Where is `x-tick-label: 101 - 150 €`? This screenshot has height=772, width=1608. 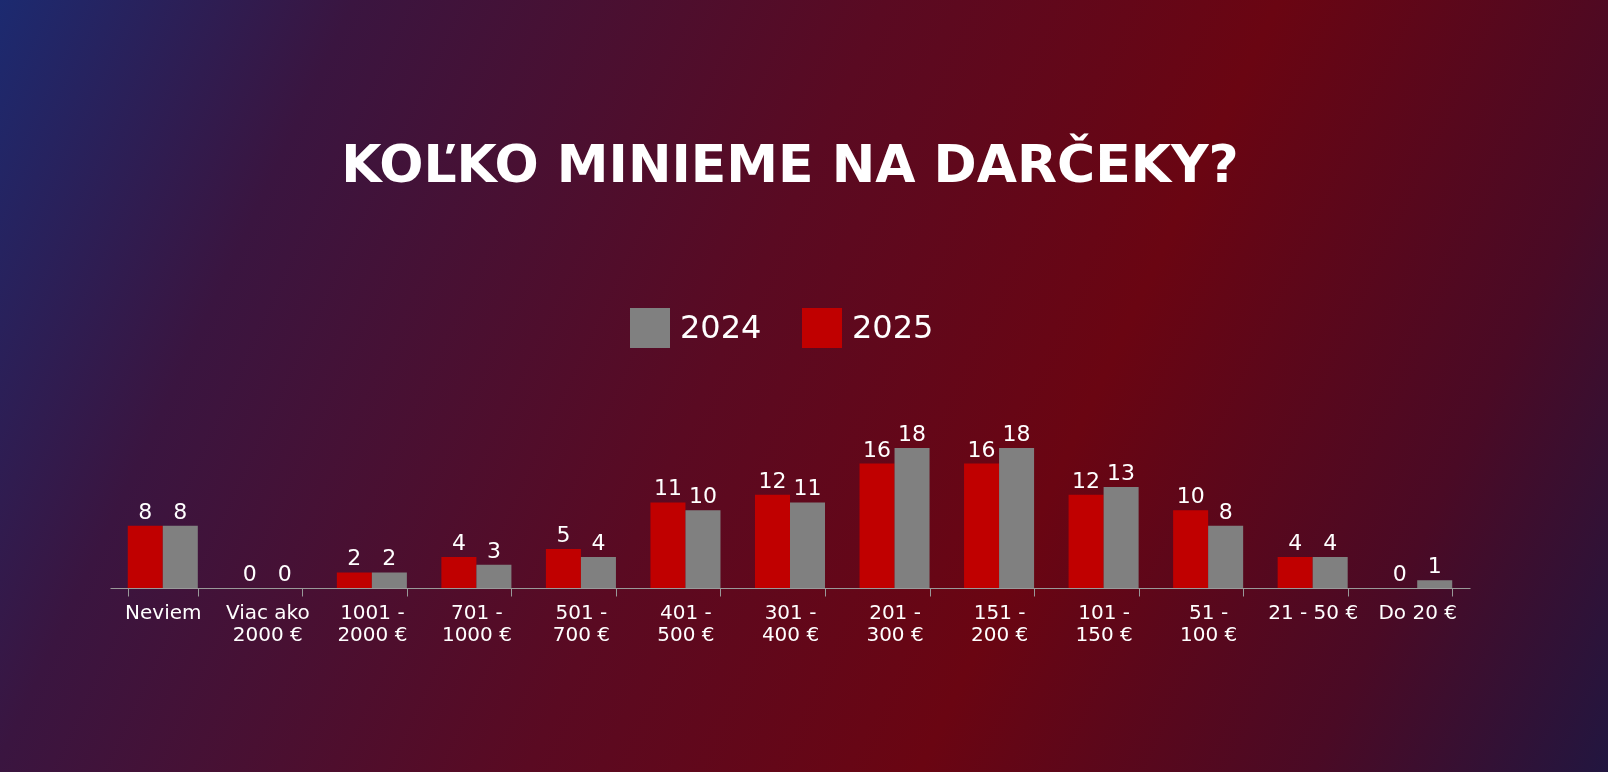 x-tick-label: 101 - 150 € is located at coordinates (1104, 622).